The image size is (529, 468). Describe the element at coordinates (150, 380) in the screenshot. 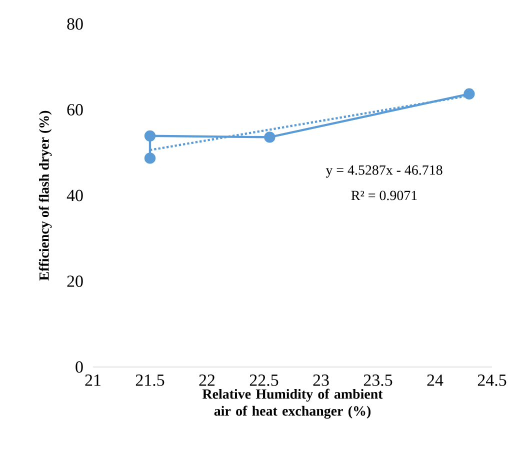

I see `x-tick-label: 21.5` at that location.